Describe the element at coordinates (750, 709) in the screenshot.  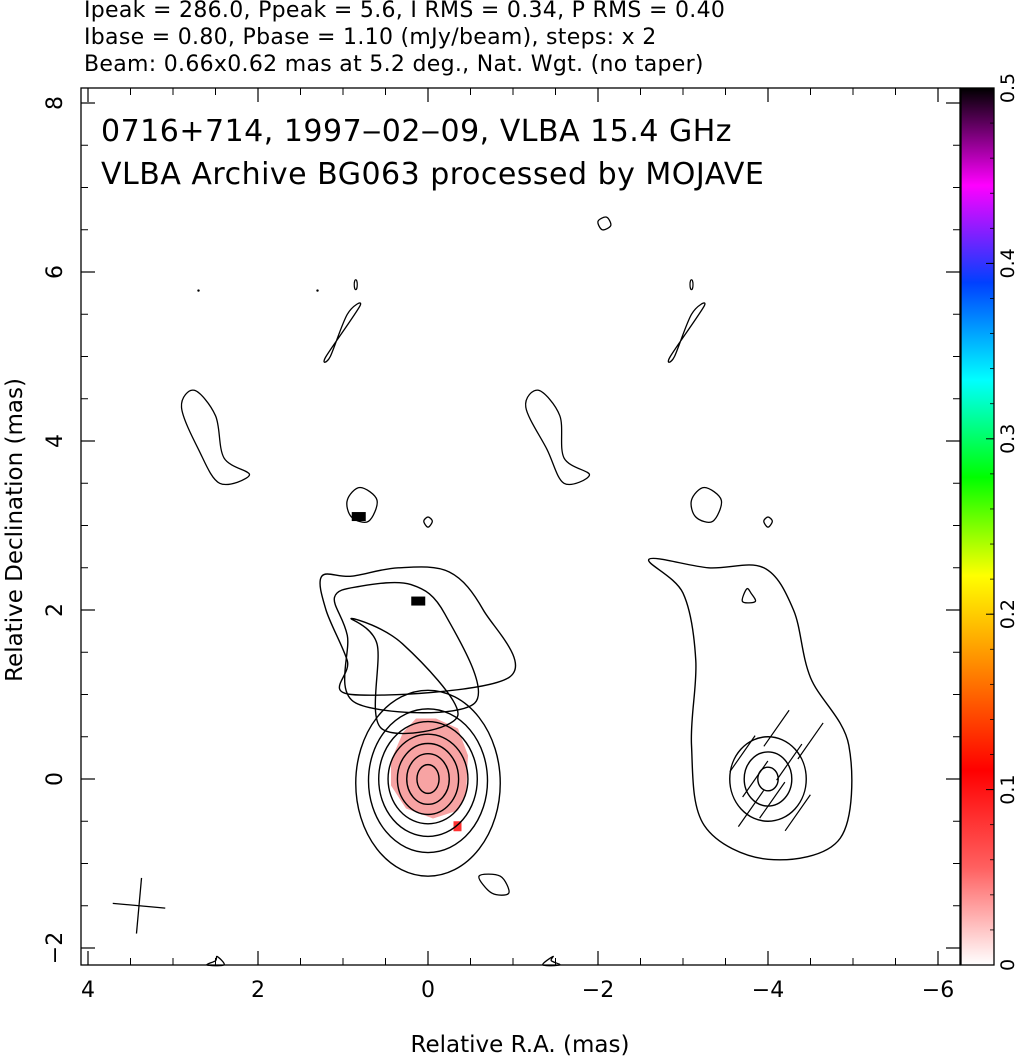
I see `right-outer-contour` at that location.